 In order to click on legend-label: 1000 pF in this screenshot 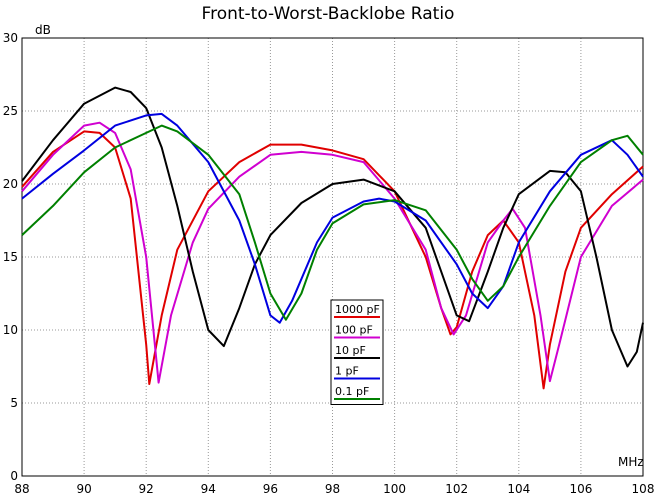, I will do `click(357, 309)`.